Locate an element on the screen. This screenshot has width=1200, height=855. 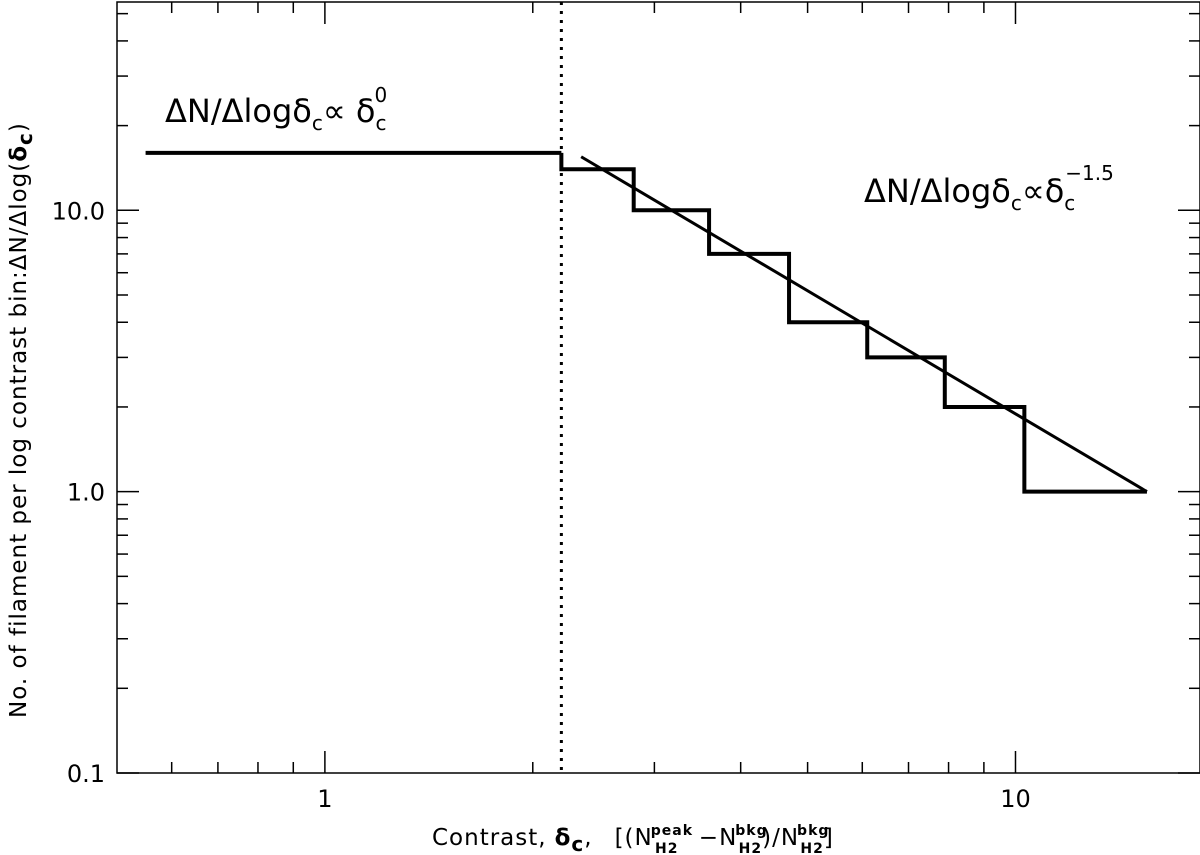
power-law-annotation: ΔN/Δlogδc∝δc−1.5 is located at coordinates (989, 188).